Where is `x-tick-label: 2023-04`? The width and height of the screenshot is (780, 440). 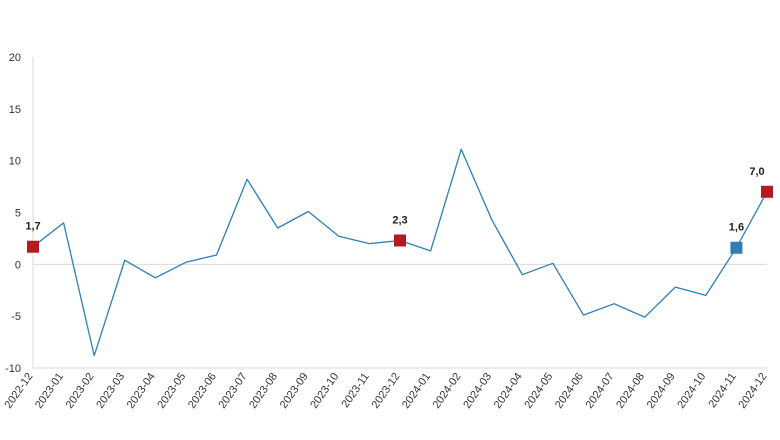
x-tick-label: 2023-04 is located at coordinates (141, 391).